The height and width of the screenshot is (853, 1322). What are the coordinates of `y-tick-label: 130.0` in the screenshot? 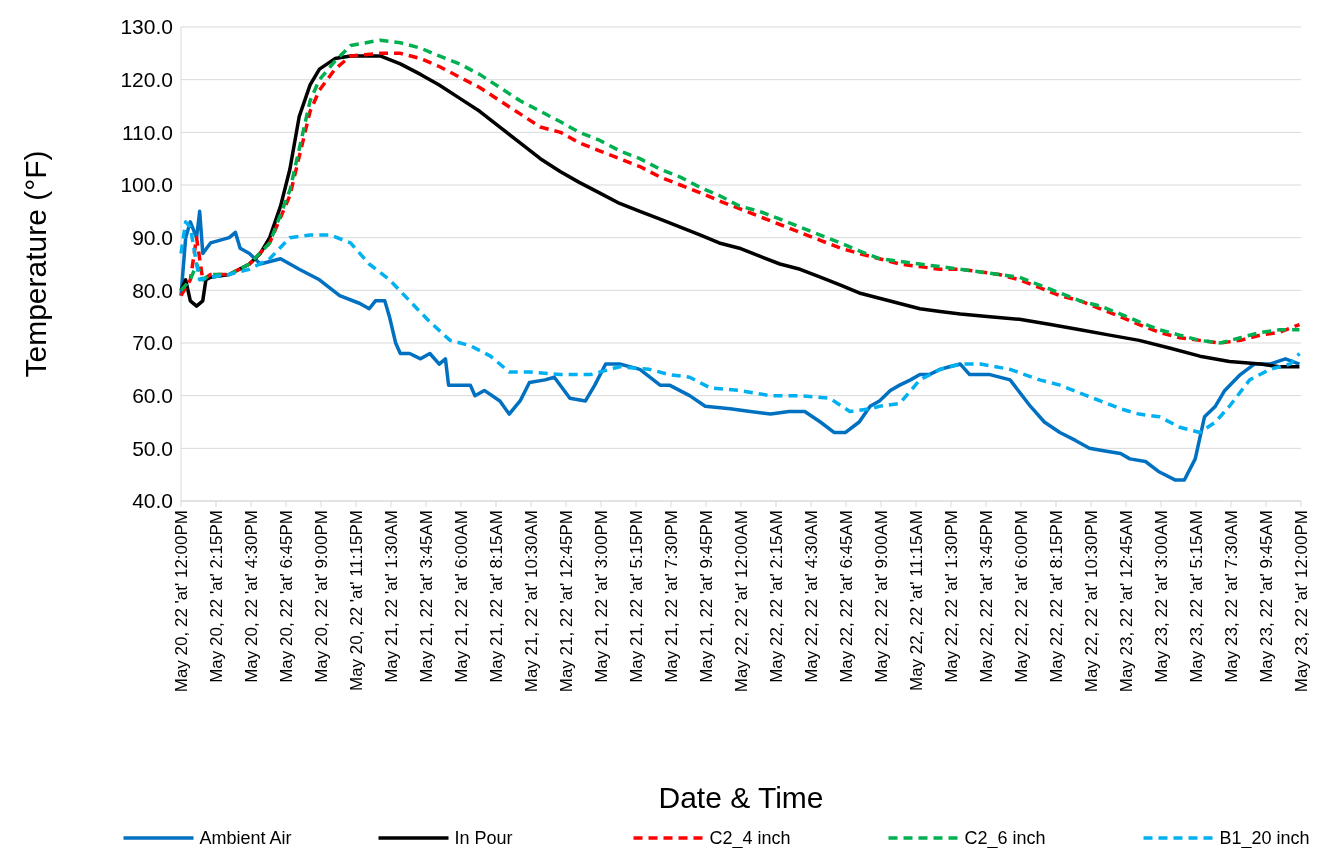 It's located at (146, 27).